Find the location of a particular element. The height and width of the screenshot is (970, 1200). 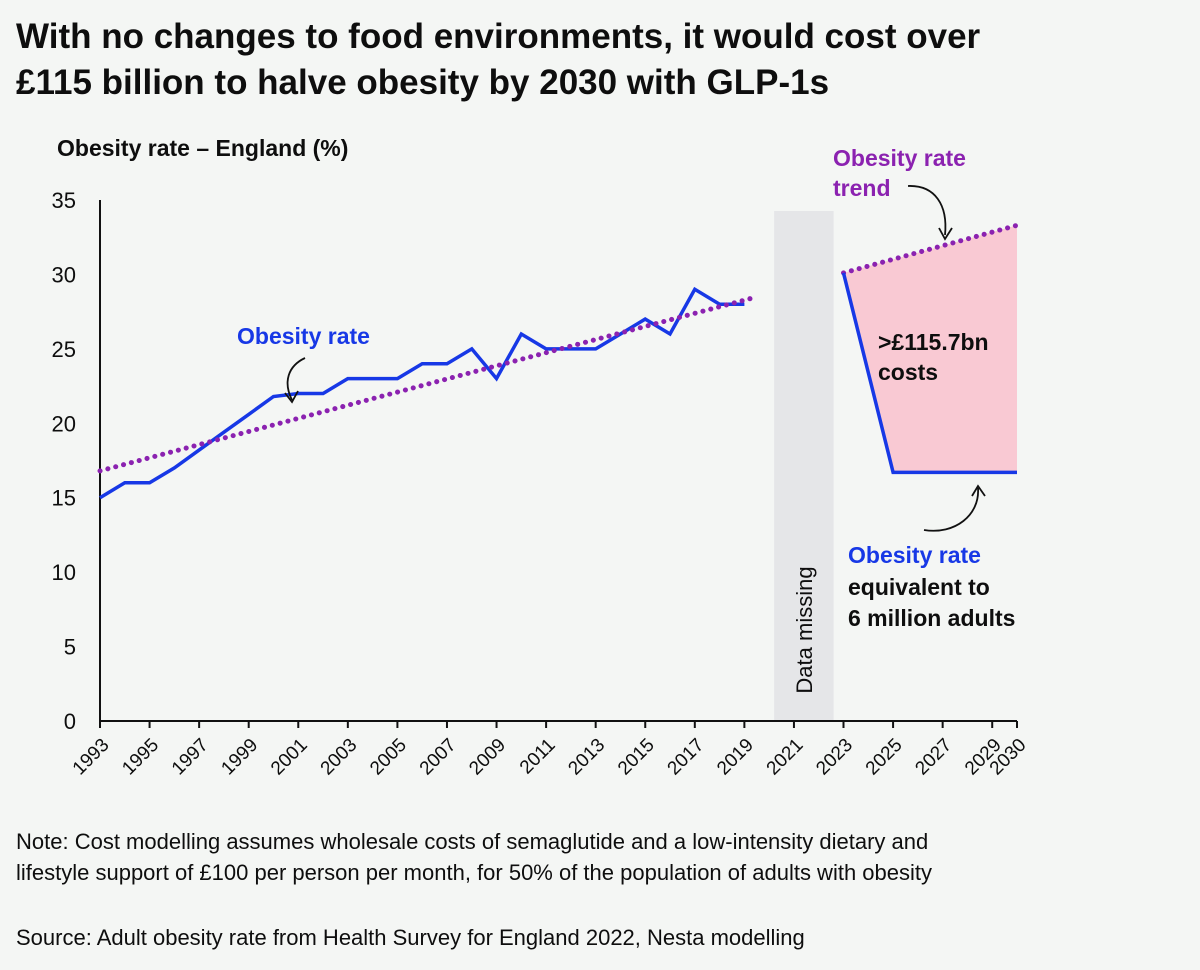

x-tick-label: 2017 is located at coordinates (686, 757).